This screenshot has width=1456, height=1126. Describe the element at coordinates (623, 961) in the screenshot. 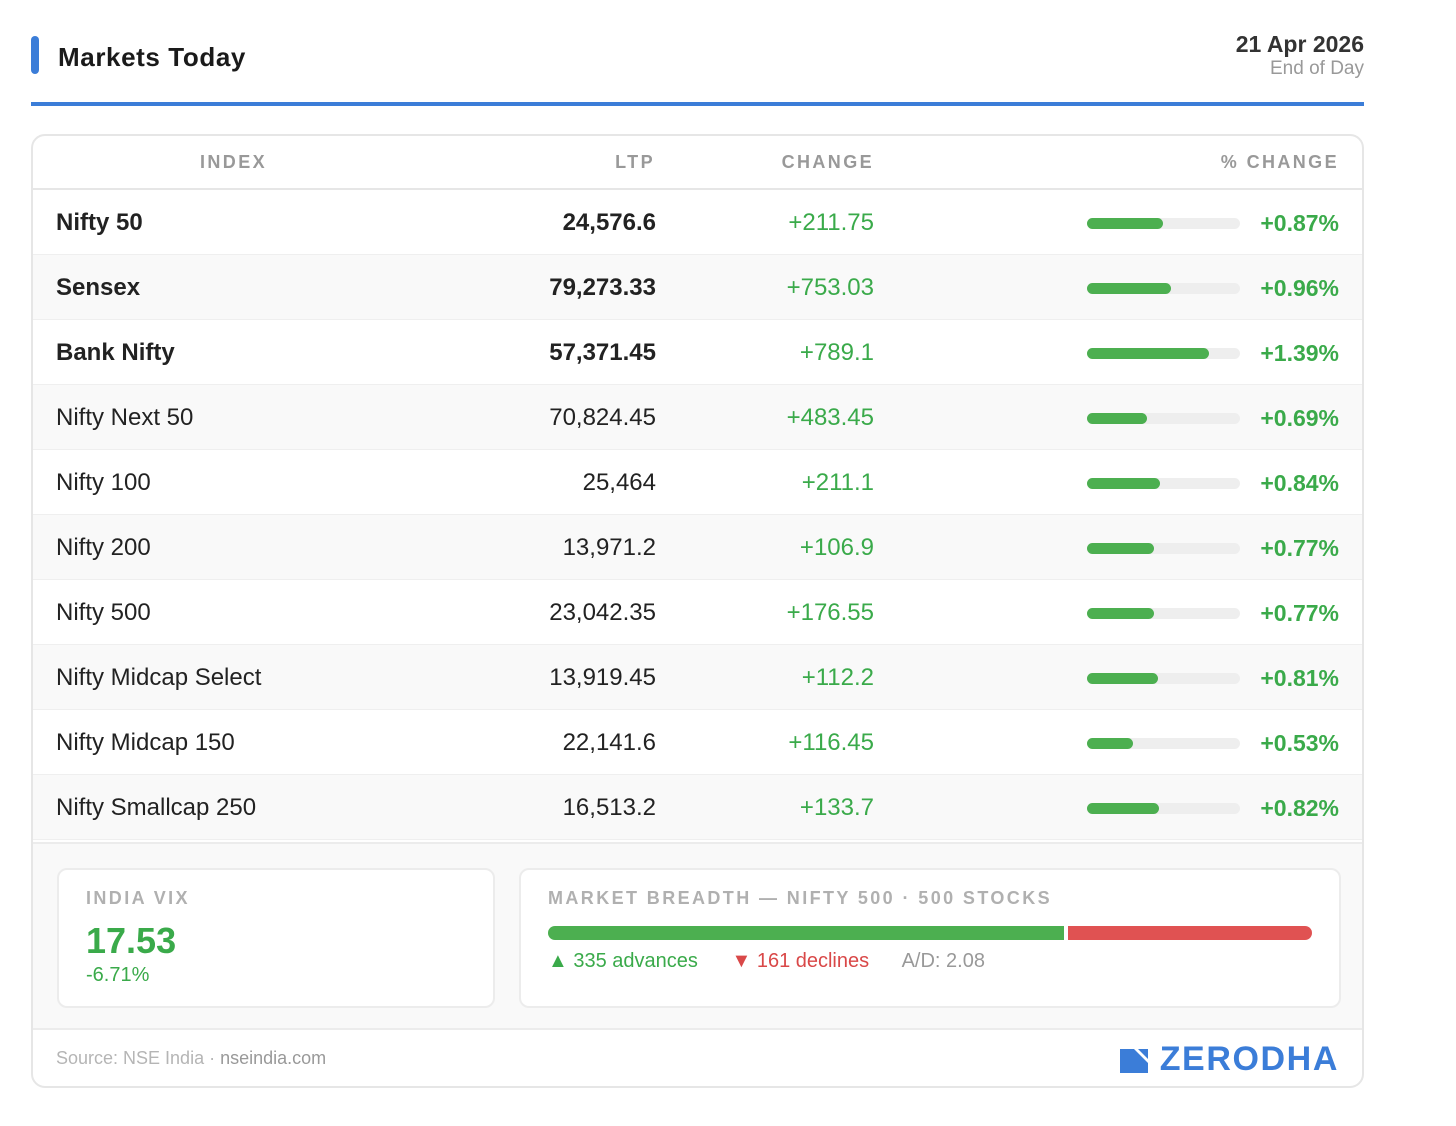

I see `advances-count: ▲ 335 advances` at that location.